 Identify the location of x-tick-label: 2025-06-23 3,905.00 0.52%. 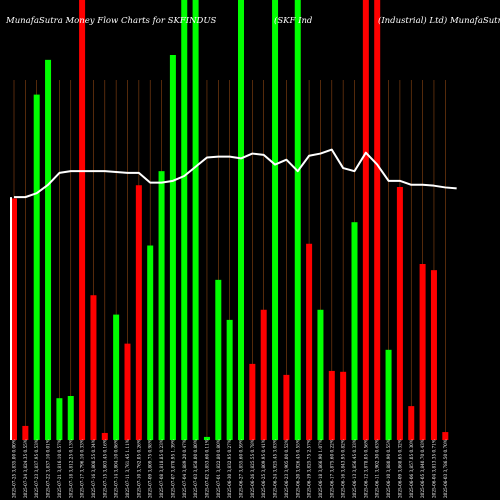
(286, 468).